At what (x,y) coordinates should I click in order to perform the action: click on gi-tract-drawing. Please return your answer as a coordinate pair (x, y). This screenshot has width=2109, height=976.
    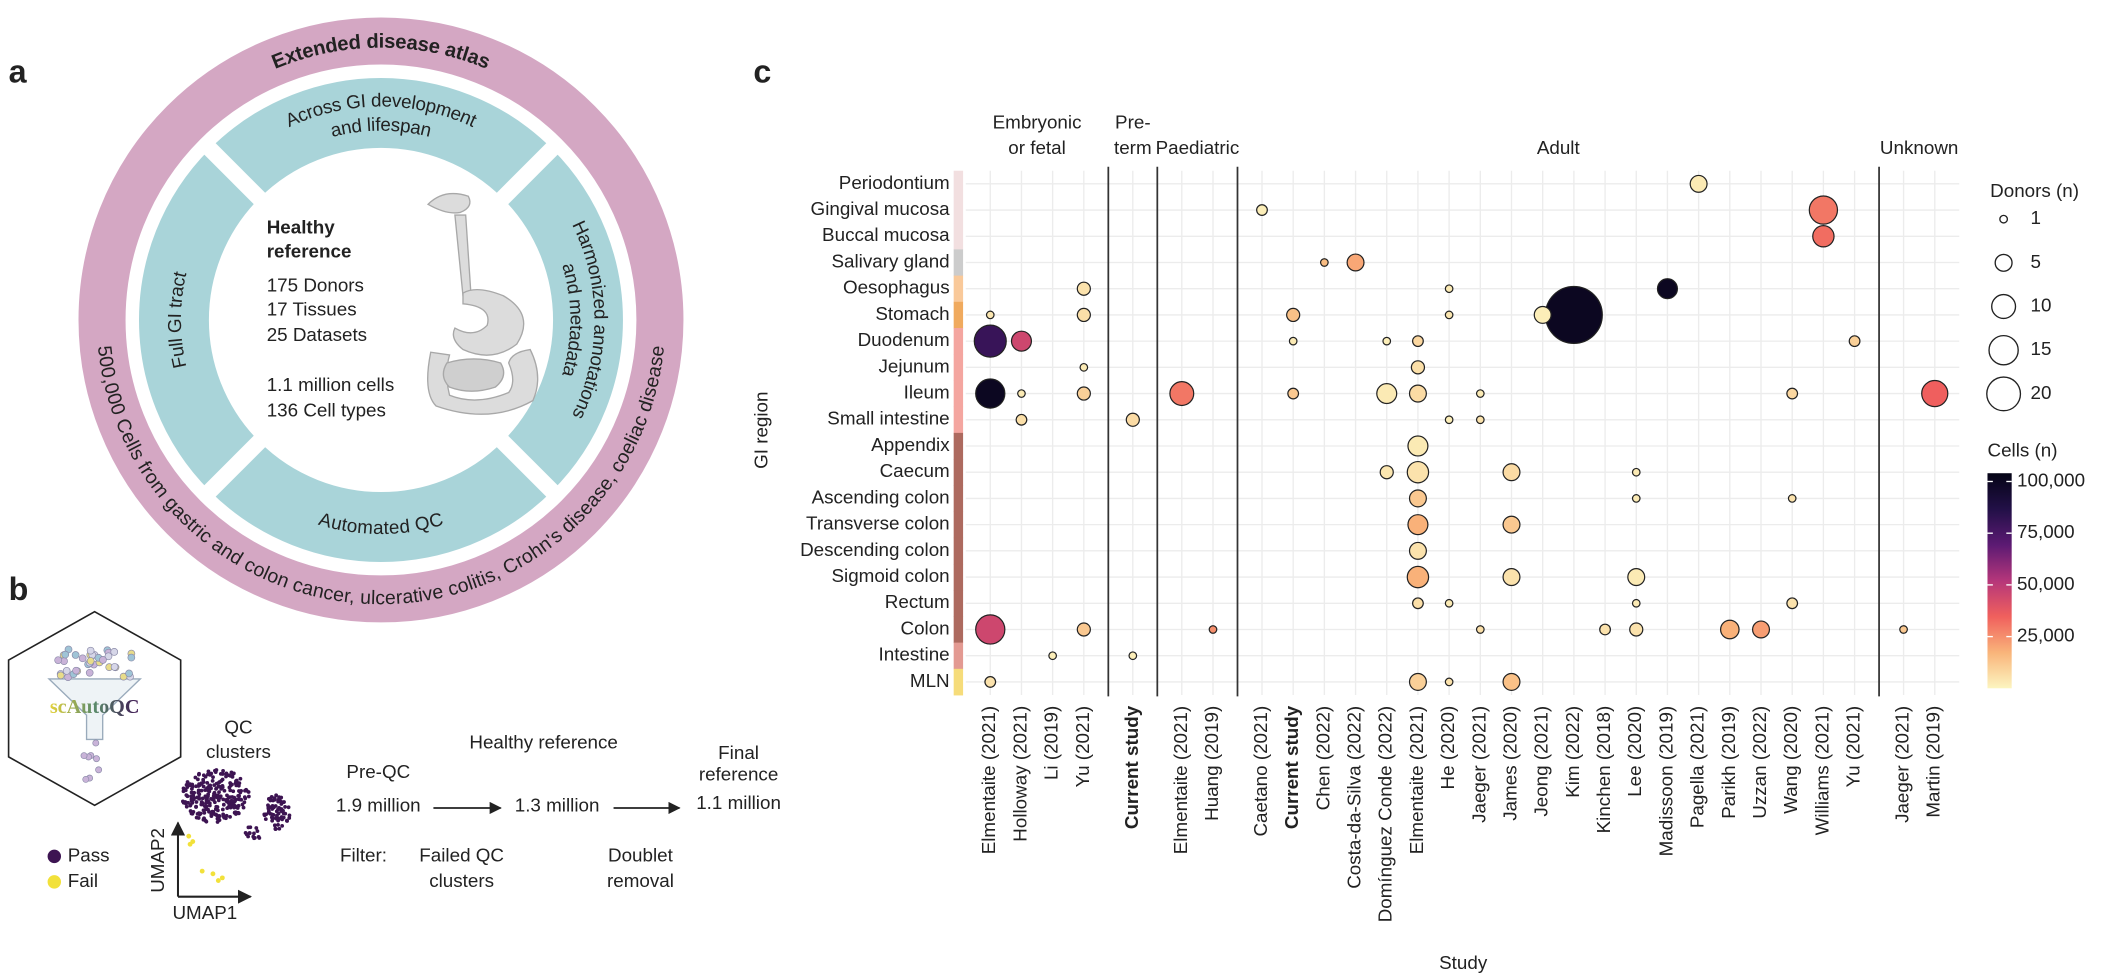
    Looking at the image, I should click on (482, 303).